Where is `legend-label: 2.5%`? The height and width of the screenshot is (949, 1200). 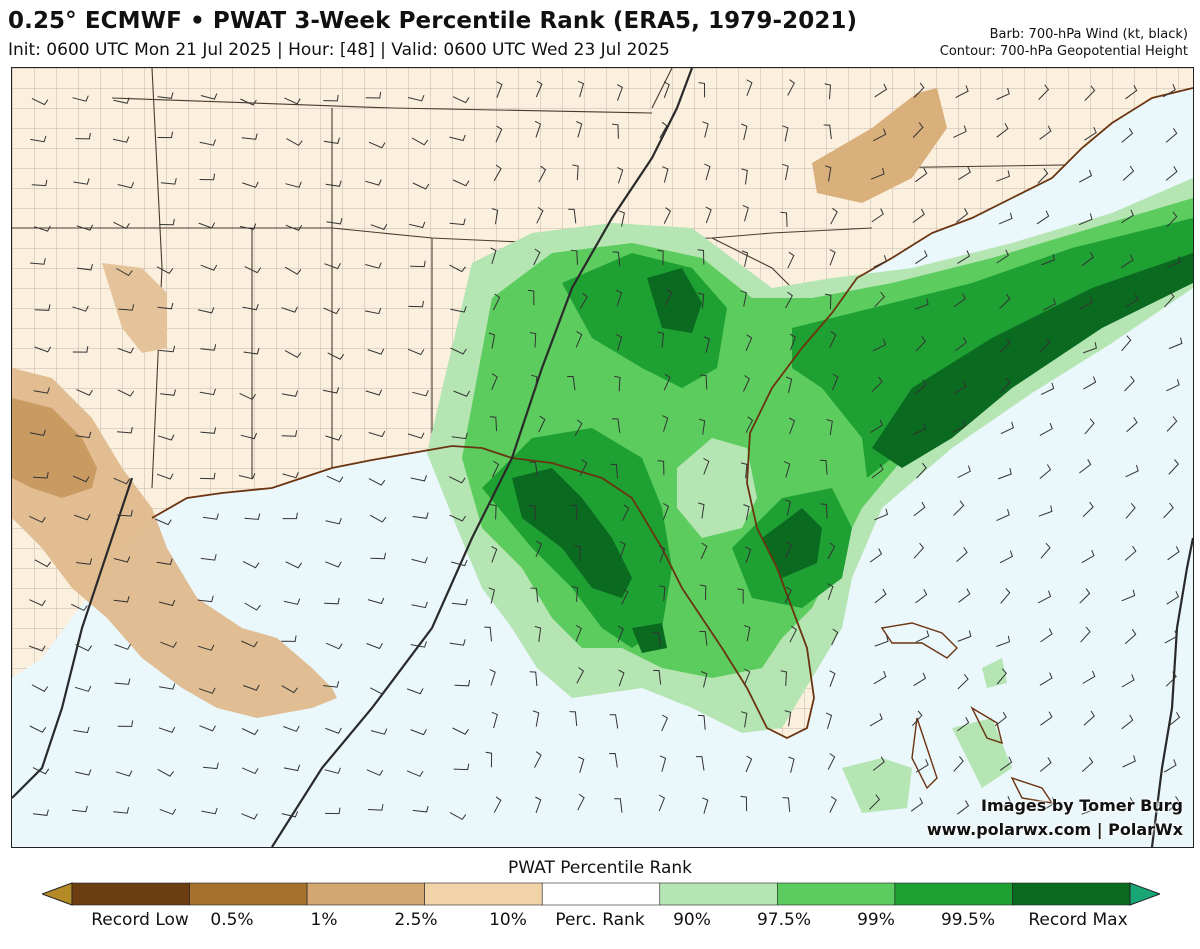 legend-label: 2.5% is located at coordinates (416, 920).